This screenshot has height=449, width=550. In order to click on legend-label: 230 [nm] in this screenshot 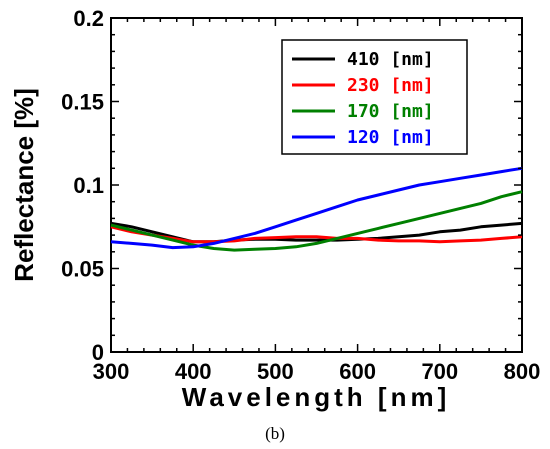, I will do `click(390, 85)`.